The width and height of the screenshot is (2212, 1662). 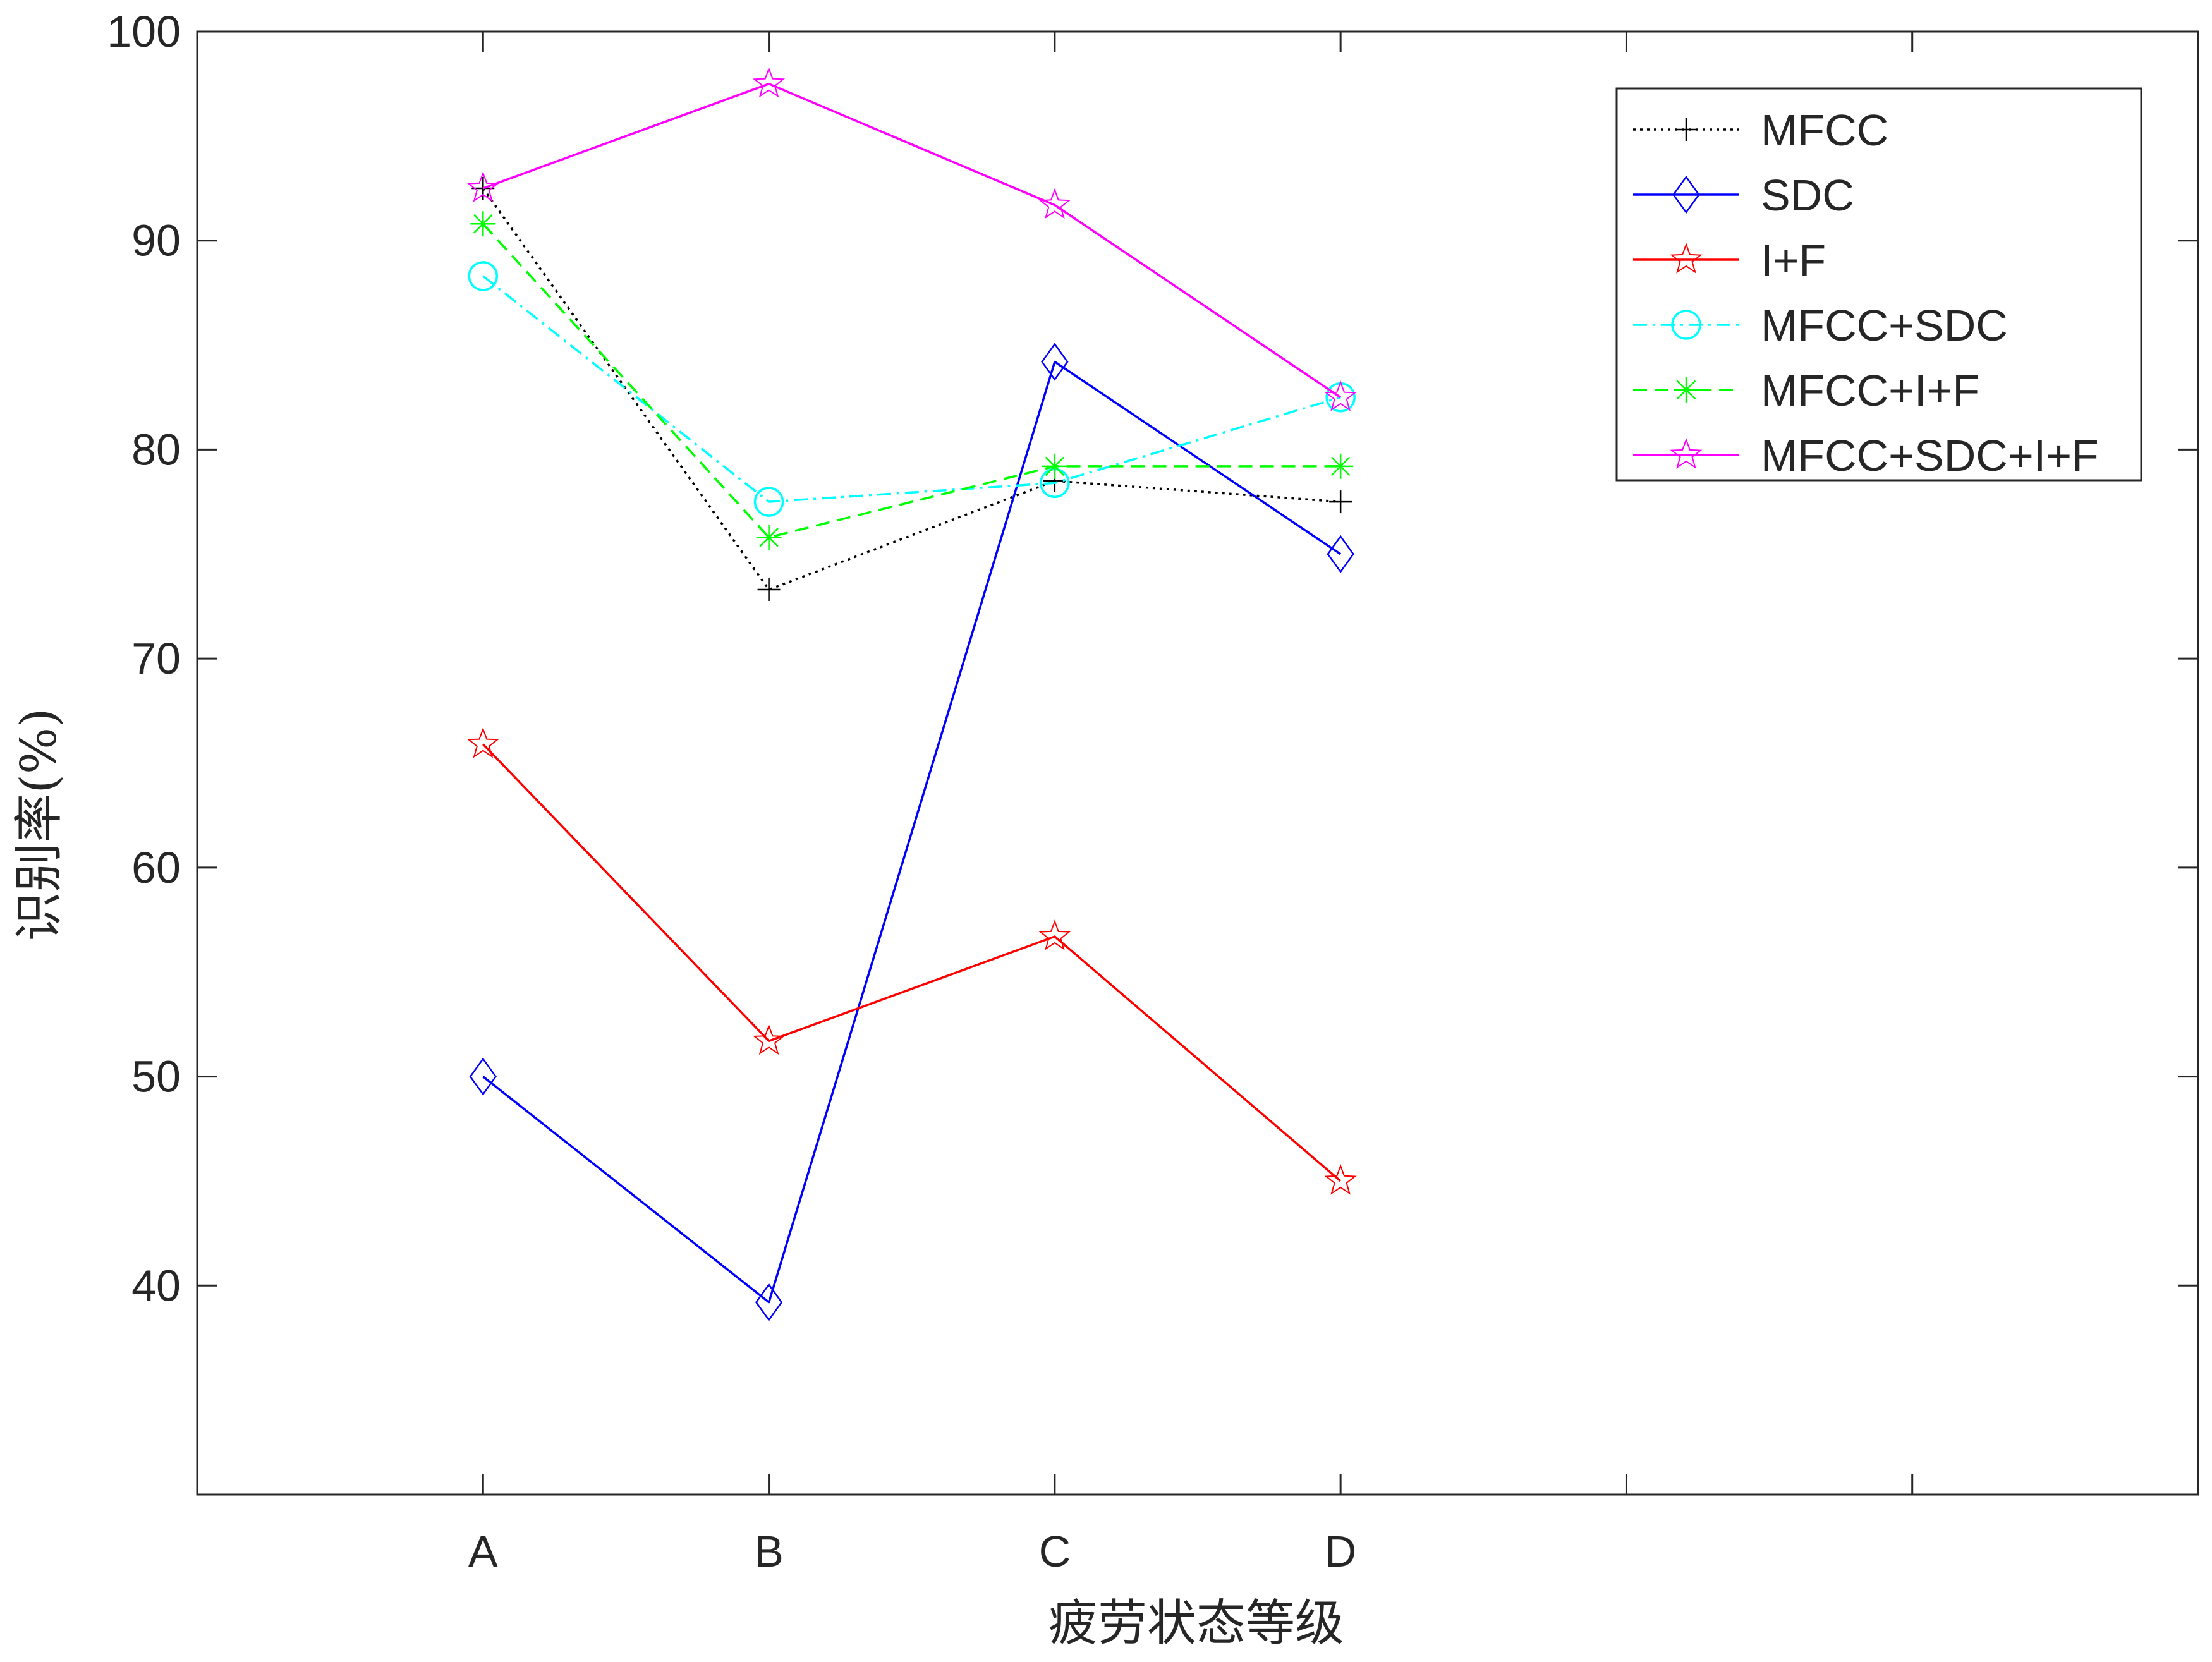 I want to click on x-tick-label: C, so click(x=1055, y=1551).